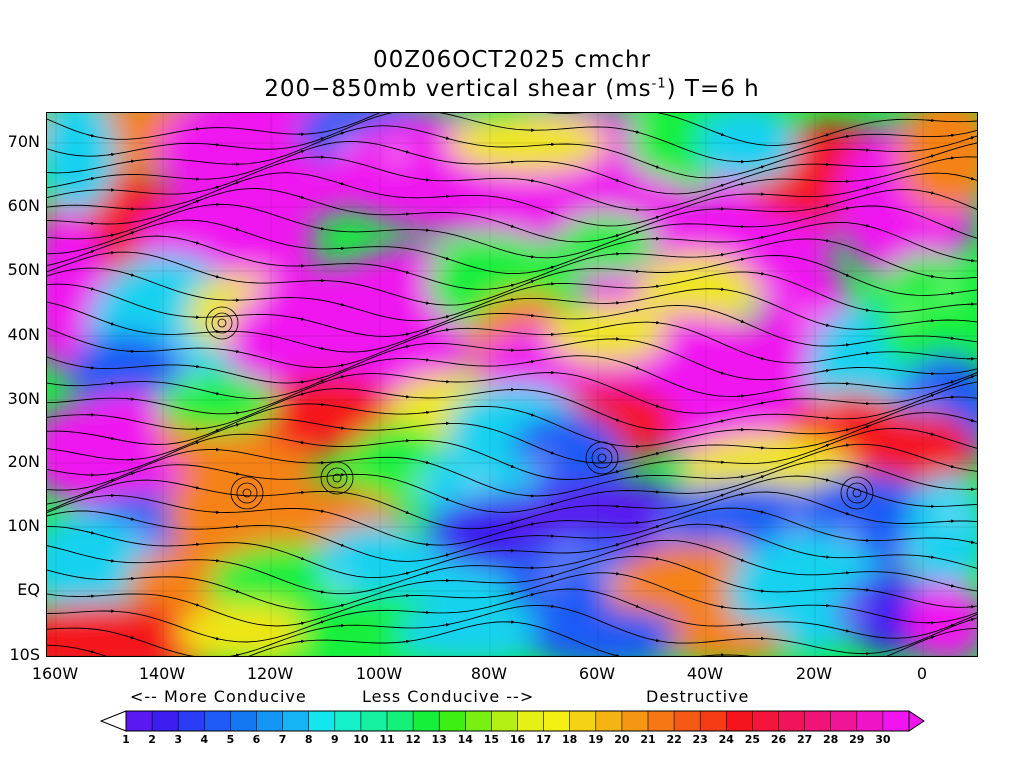 The image size is (1024, 768). Describe the element at coordinates (413, 739) in the screenshot. I see `colorbar-level: 12` at that location.